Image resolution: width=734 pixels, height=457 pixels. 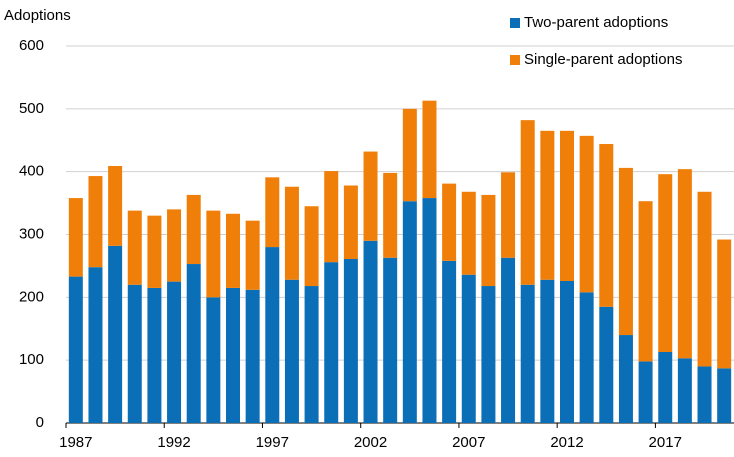 I want to click on y-tick-label: 400, so click(x=31, y=171).